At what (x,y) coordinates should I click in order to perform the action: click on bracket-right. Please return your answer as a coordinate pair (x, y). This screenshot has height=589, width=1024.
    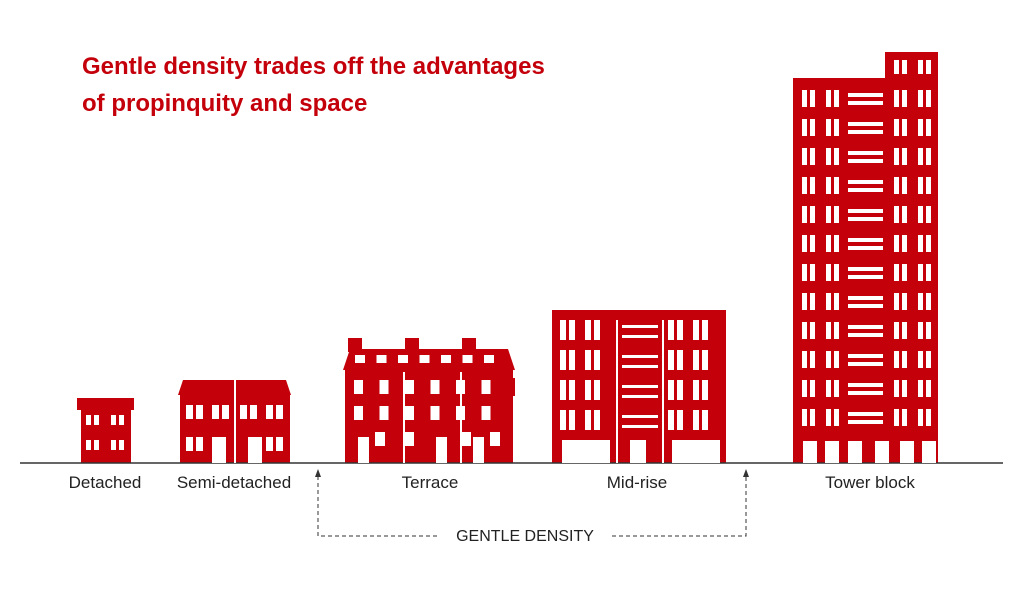
    Looking at the image, I should click on (679, 506).